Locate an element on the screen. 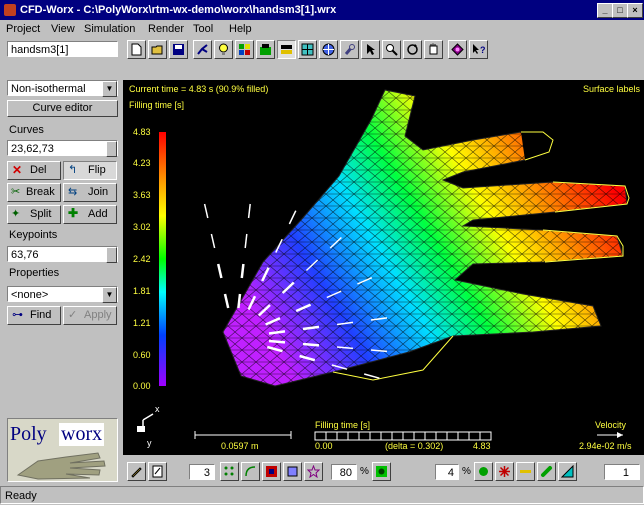 Image resolution: width=644 pixels, height=505 pixels. points-button is located at coordinates (229, 471).